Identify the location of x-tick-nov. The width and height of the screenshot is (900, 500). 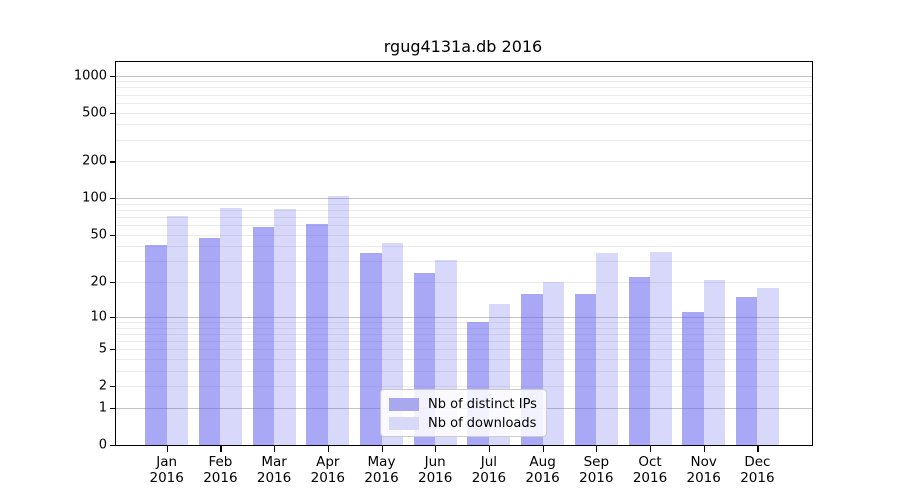
(704, 449).